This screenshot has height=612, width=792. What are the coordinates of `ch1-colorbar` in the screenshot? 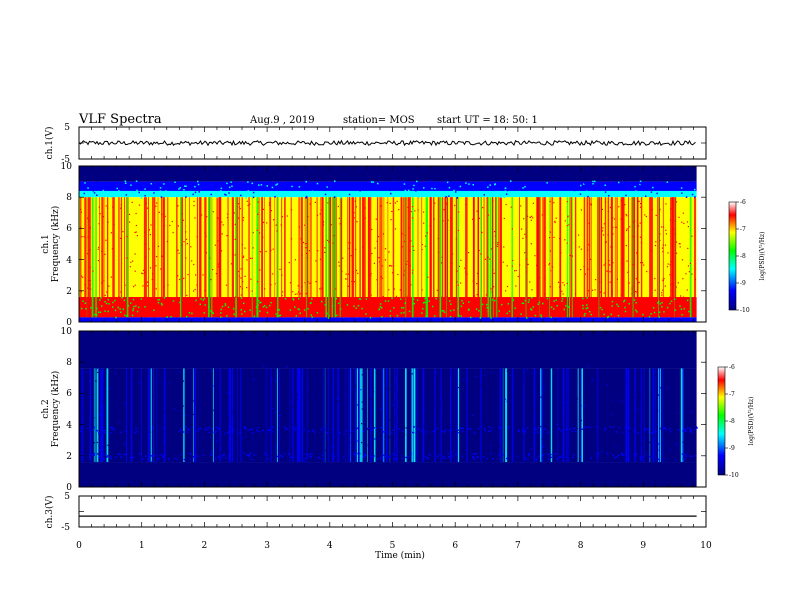 It's located at (732, 256).